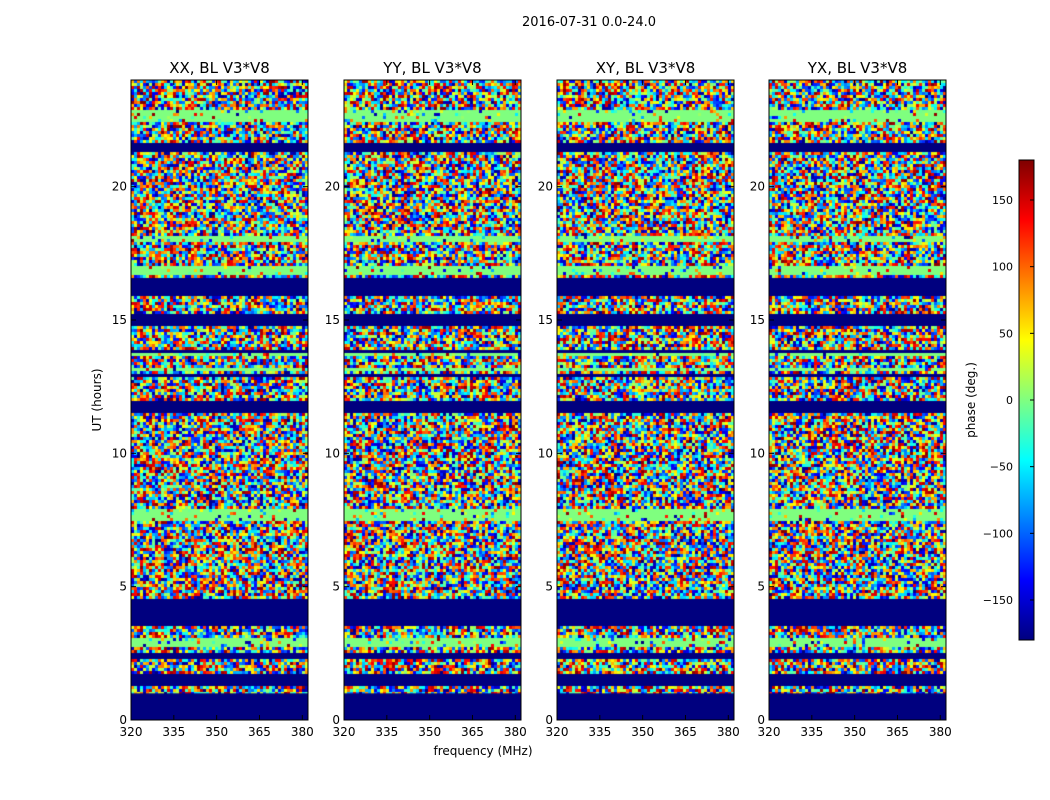 The image size is (1050, 800). What do you see at coordinates (1009, 400) in the screenshot?
I see `colorbar-tick-label: 0` at bounding box center [1009, 400].